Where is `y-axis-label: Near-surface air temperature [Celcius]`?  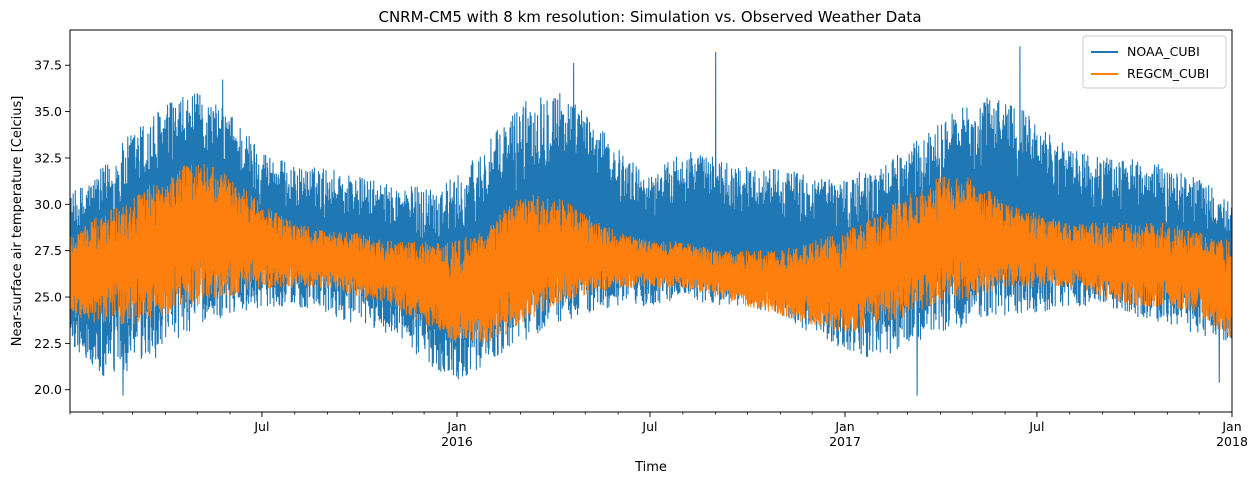
y-axis-label: Near-surface air temperature [Celcius] is located at coordinates (17, 221).